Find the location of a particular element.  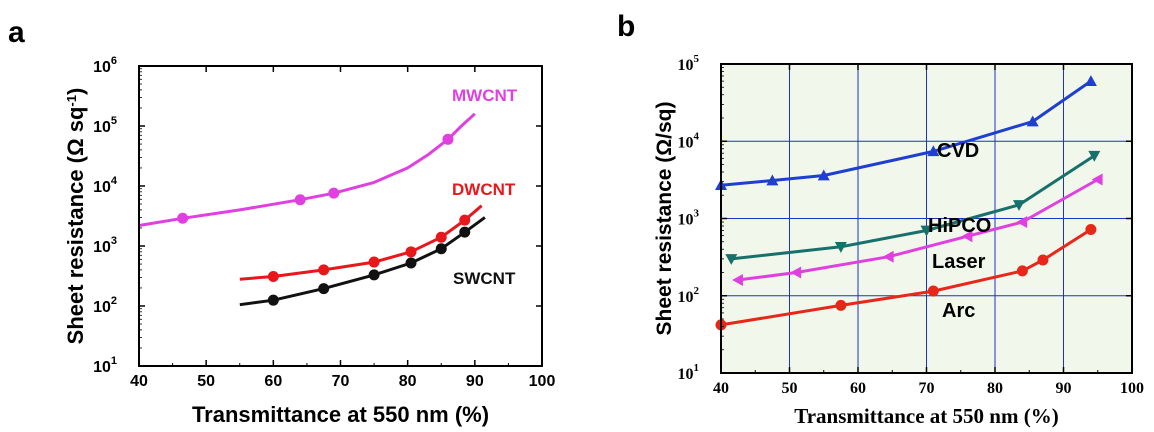

series-label-mwcnt: MWCNT is located at coordinates (485, 95).